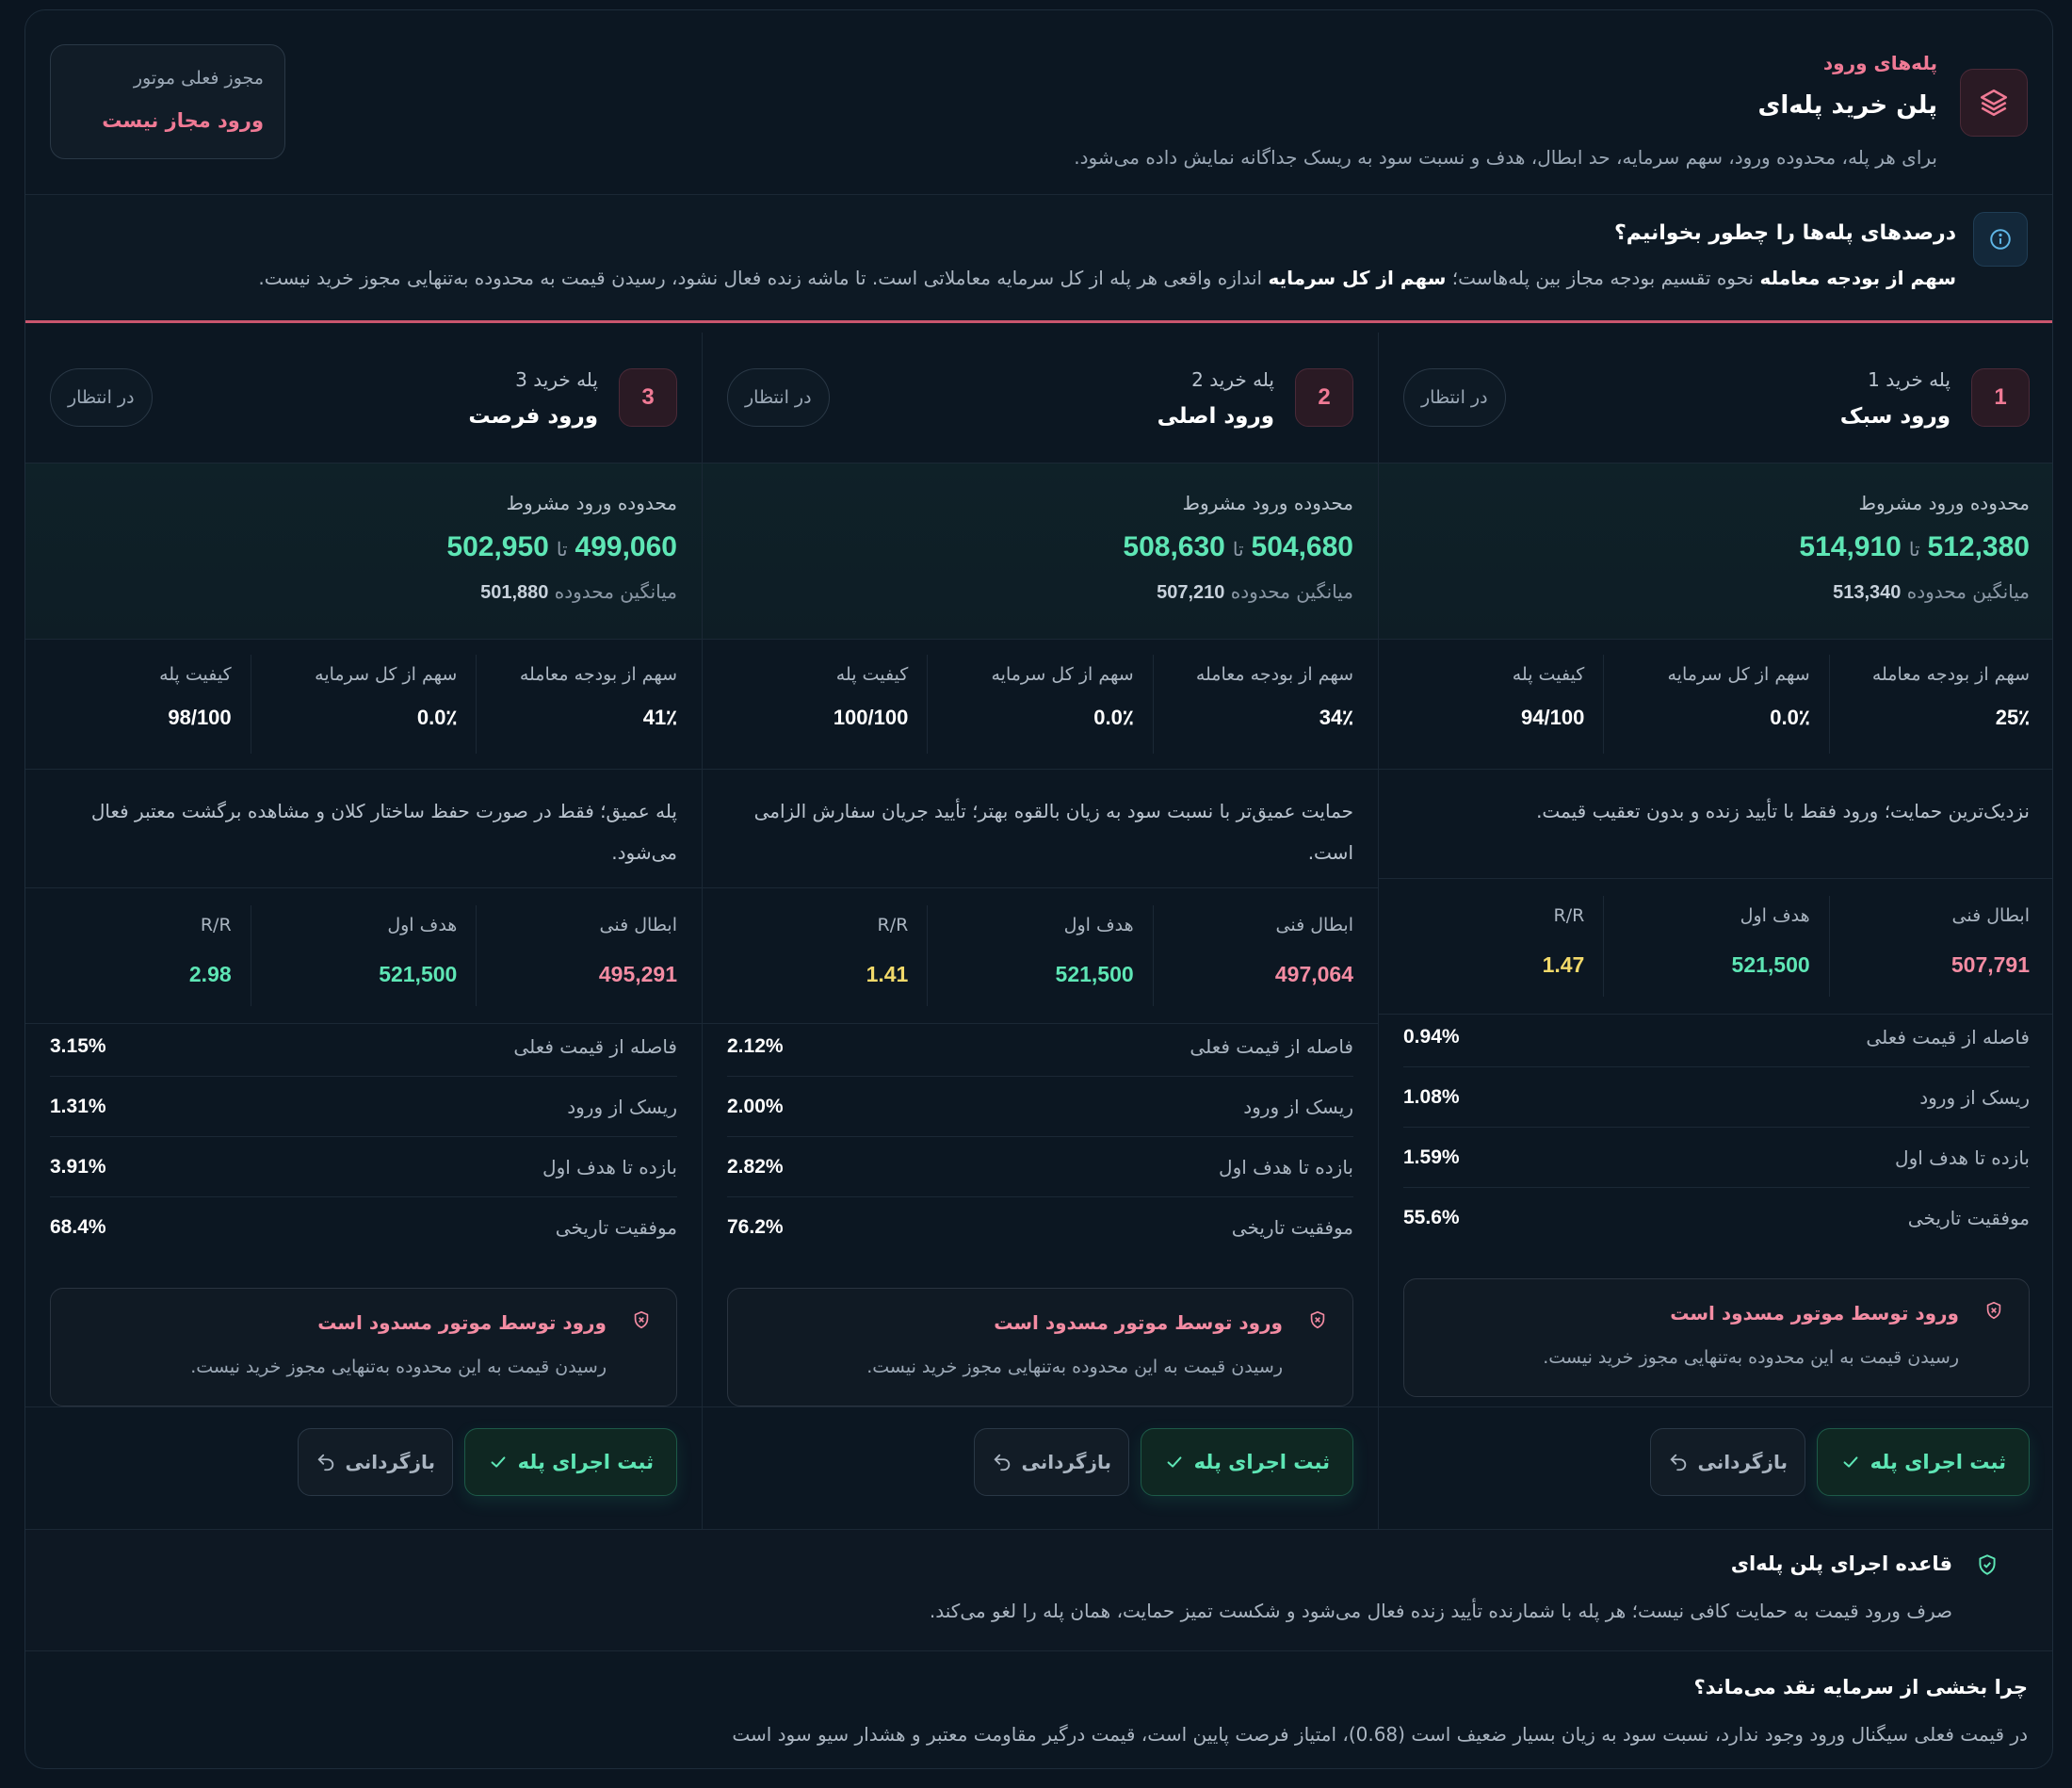  Describe the element at coordinates (1716, 1158) in the screenshot. I see `metric-row: بازده تا هدف اول 1.59%` at that location.